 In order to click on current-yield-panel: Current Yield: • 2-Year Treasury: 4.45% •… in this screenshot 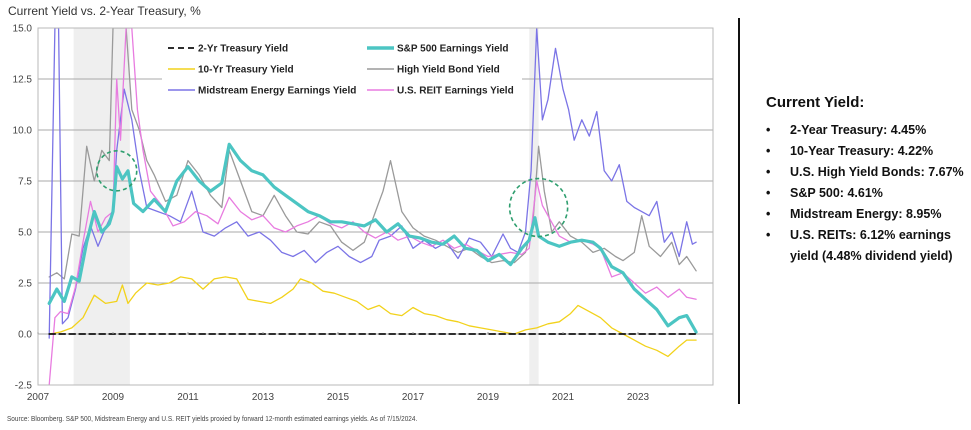, I will do `click(866, 180)`.